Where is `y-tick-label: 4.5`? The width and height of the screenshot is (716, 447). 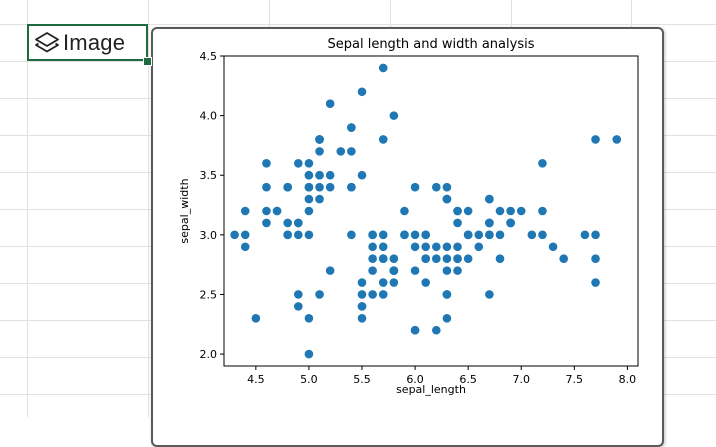
y-tick-label: 4.5 is located at coordinates (209, 56).